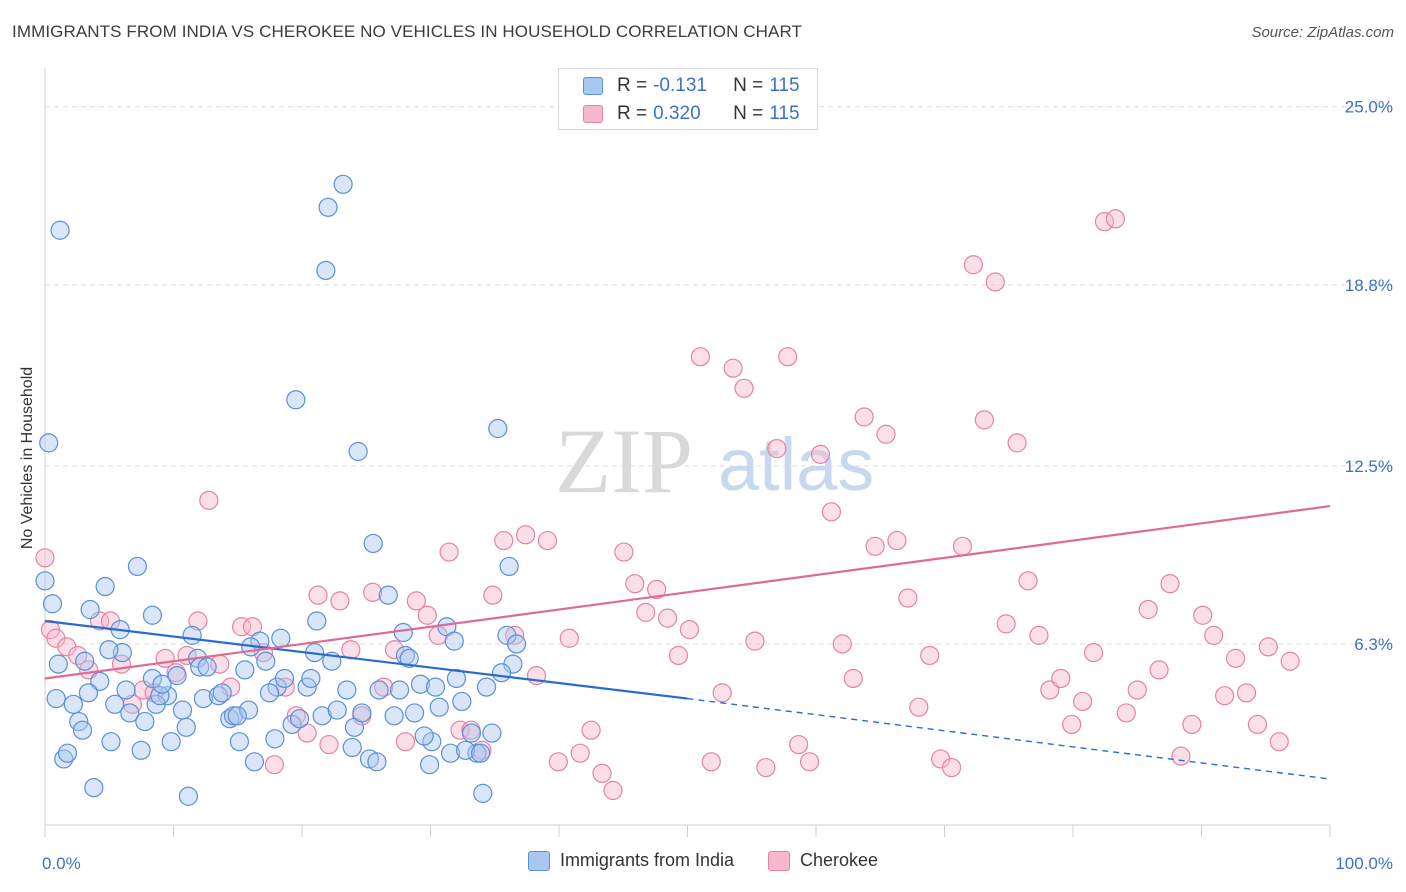 This screenshot has height=892, width=1406. I want to click on x-tick-label-0: 0.0%, so click(61, 863).